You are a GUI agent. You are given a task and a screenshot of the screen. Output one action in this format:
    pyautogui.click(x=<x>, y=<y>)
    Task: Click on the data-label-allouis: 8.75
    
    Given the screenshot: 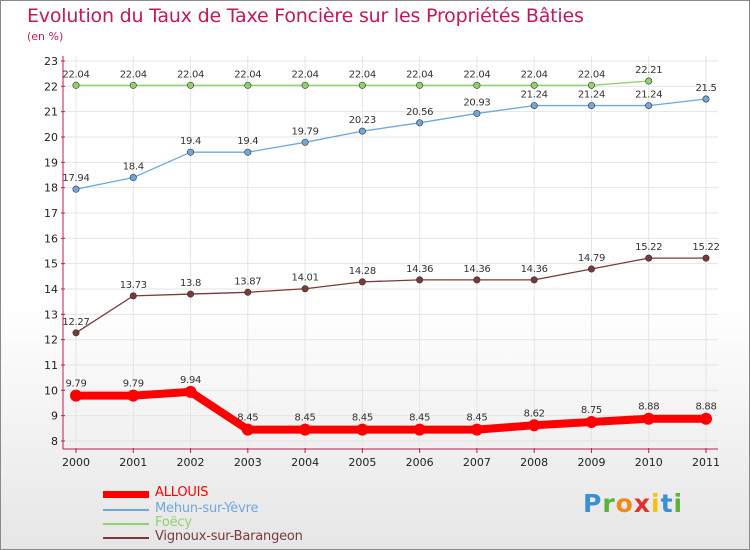 What is the action you would take?
    pyautogui.click(x=591, y=410)
    